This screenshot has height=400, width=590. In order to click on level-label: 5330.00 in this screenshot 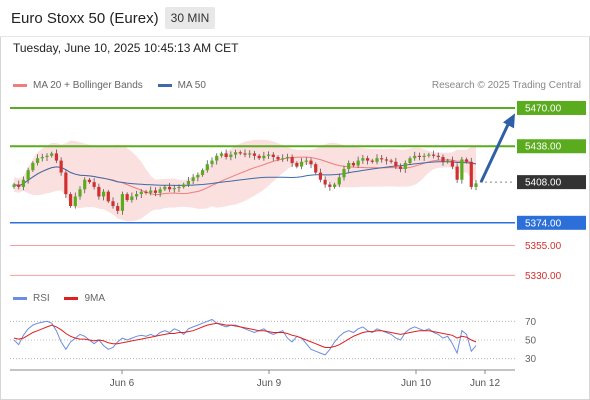, I will do `click(543, 276)`.